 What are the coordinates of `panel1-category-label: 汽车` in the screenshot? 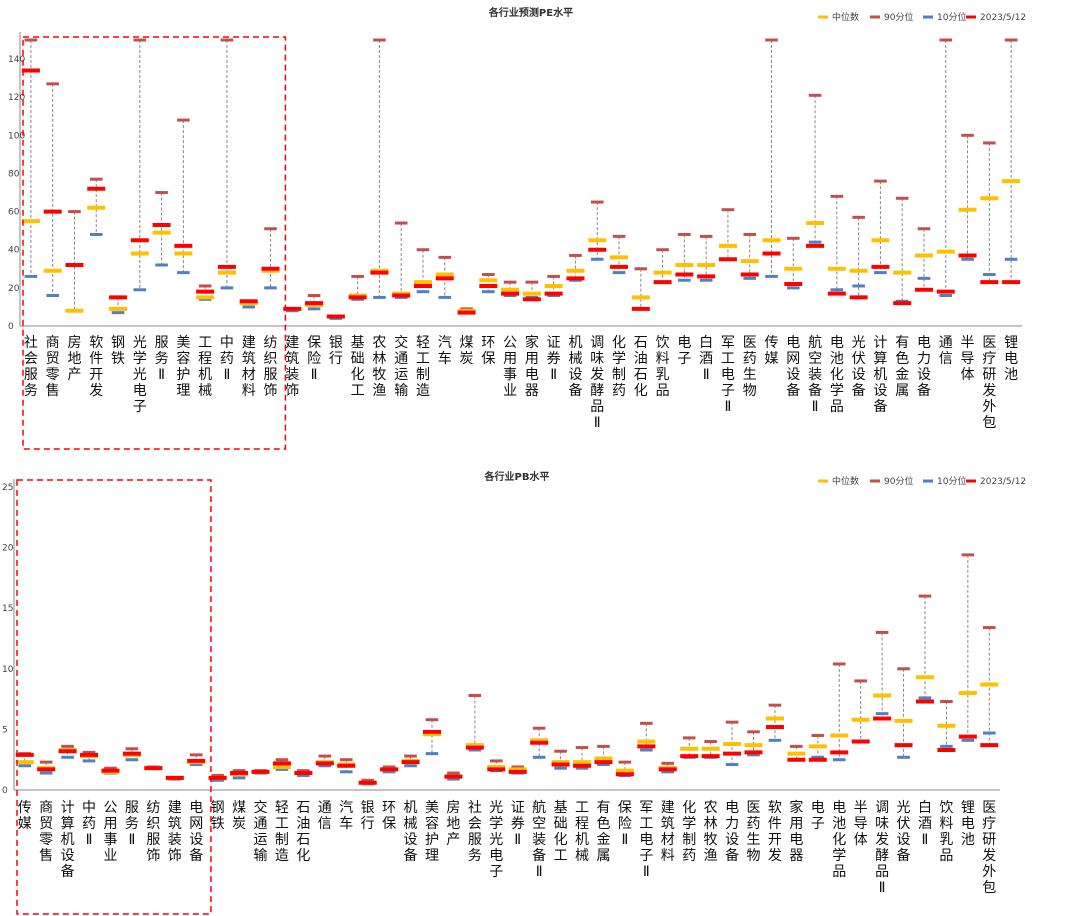 It's located at (445, 351).